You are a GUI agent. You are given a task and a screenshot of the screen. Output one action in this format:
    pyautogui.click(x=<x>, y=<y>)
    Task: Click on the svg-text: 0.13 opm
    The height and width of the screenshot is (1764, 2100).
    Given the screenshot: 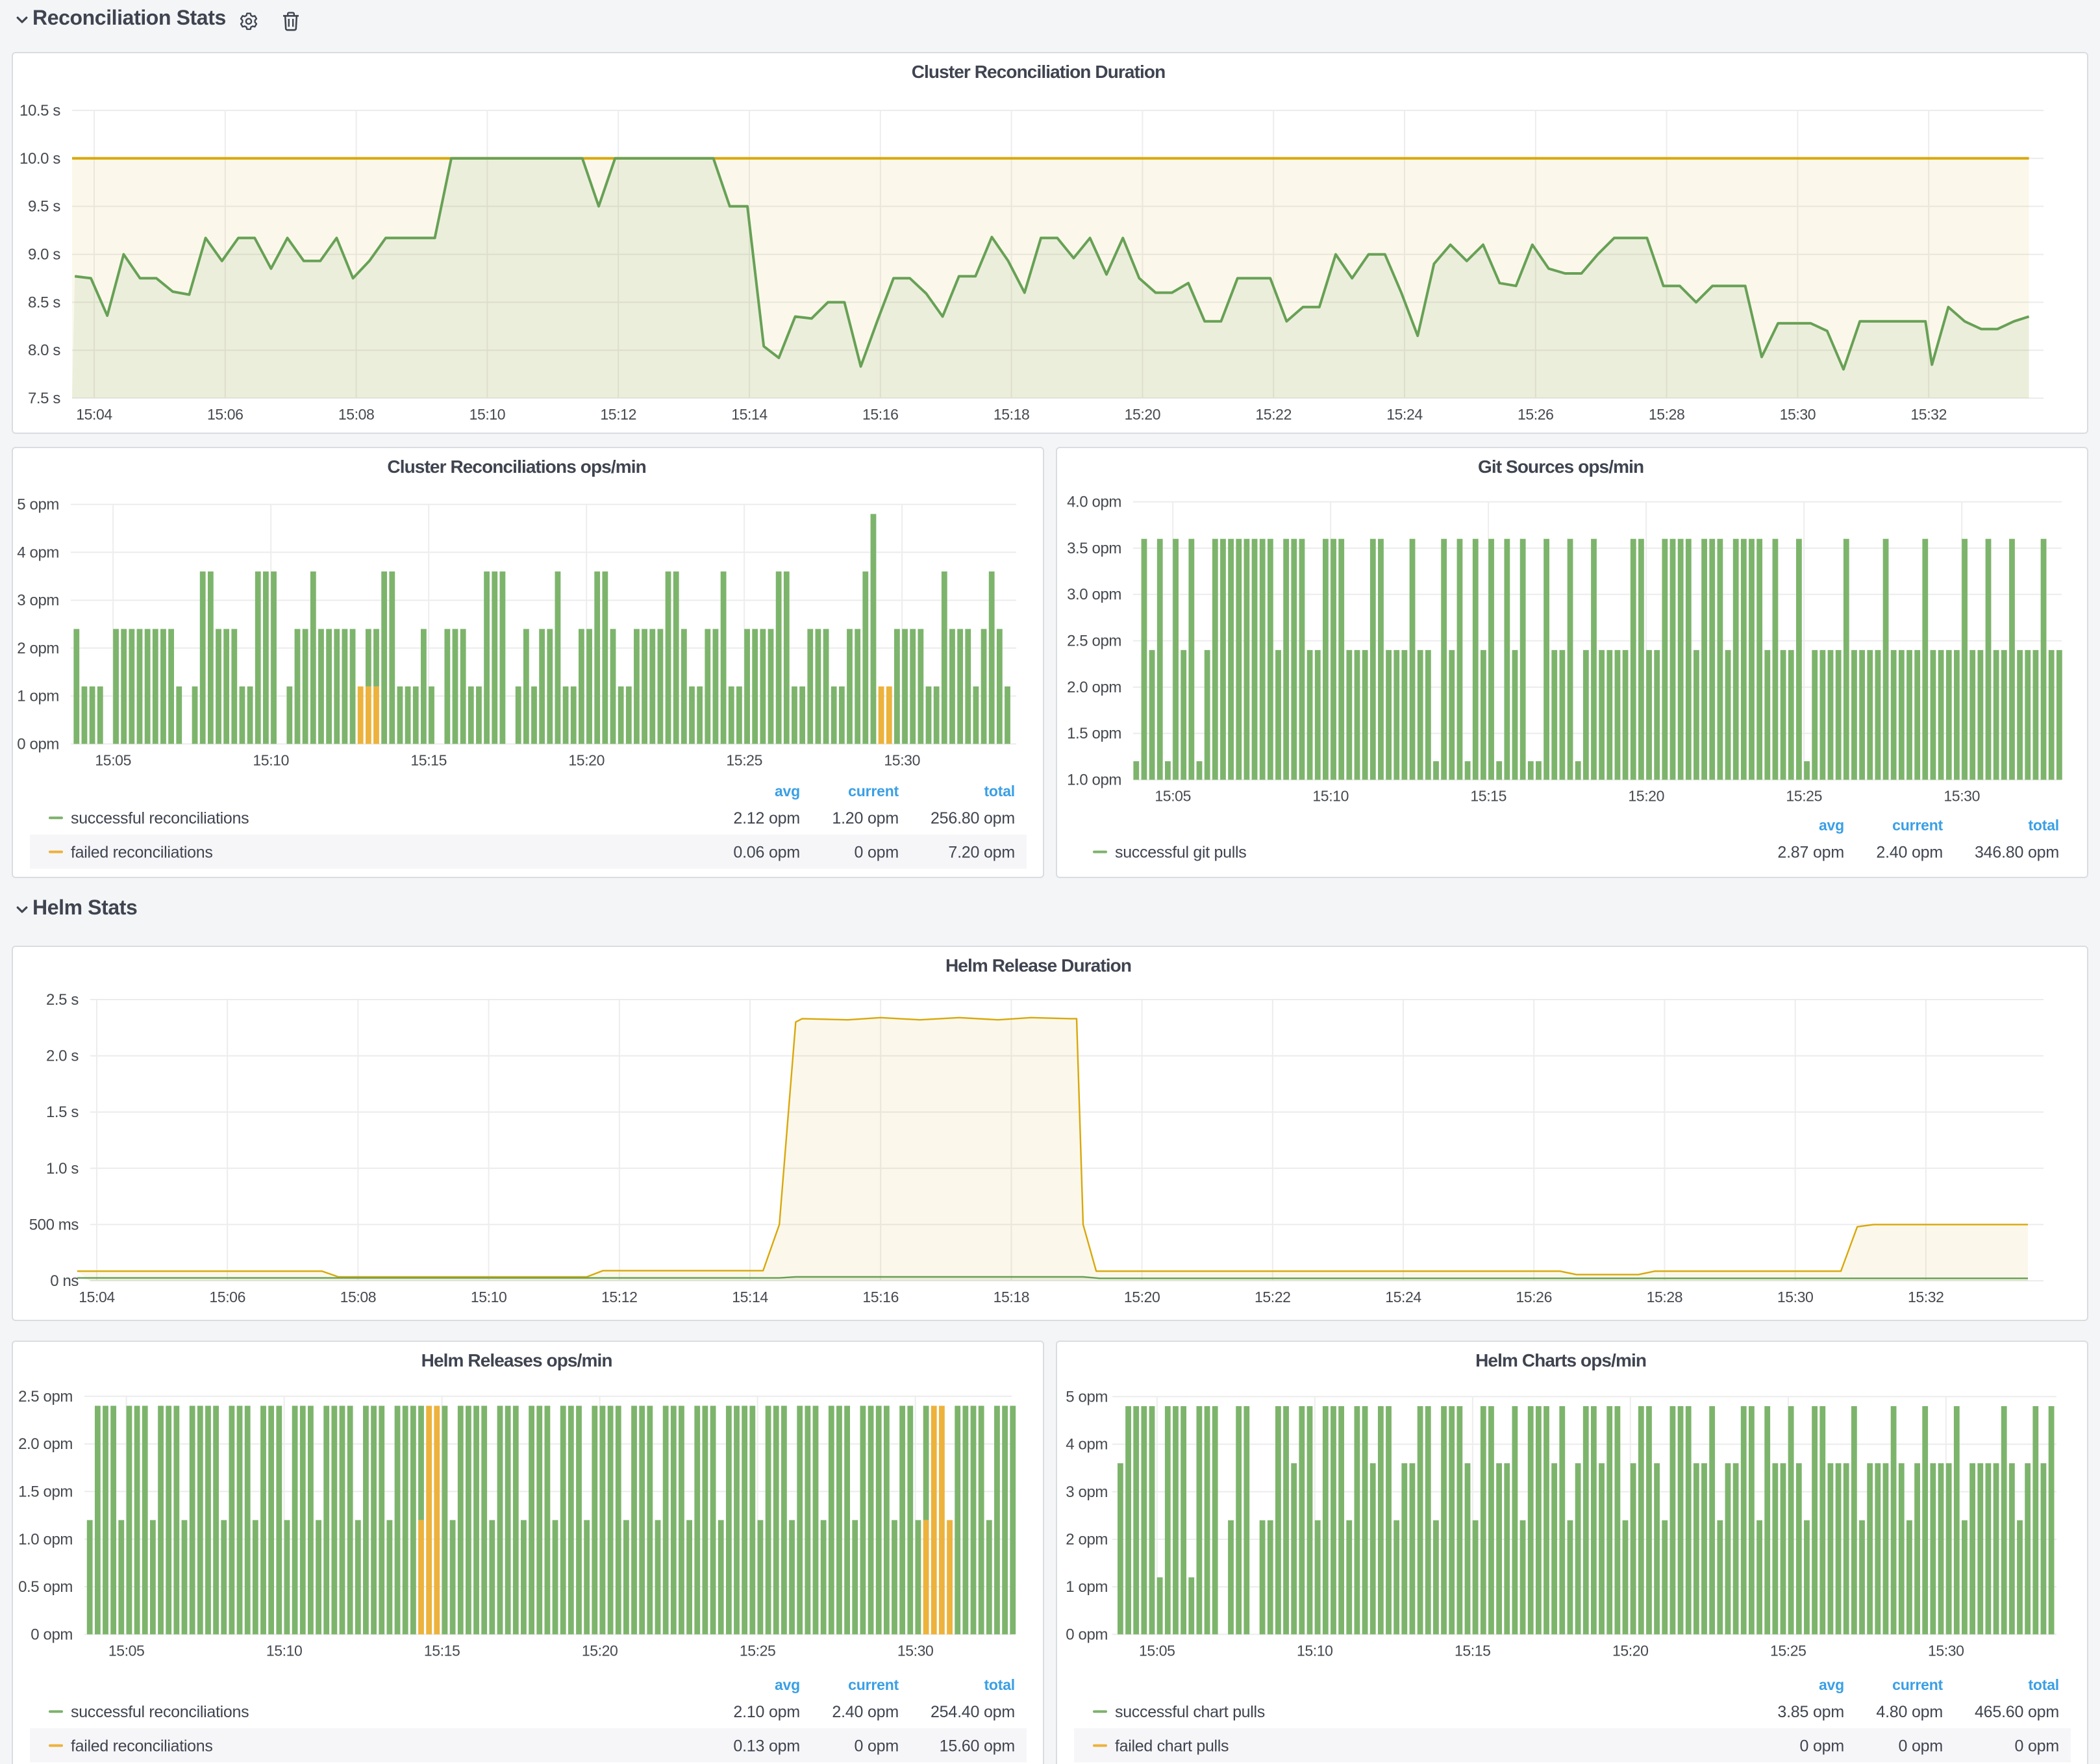 What is the action you would take?
    pyautogui.click(x=766, y=1745)
    